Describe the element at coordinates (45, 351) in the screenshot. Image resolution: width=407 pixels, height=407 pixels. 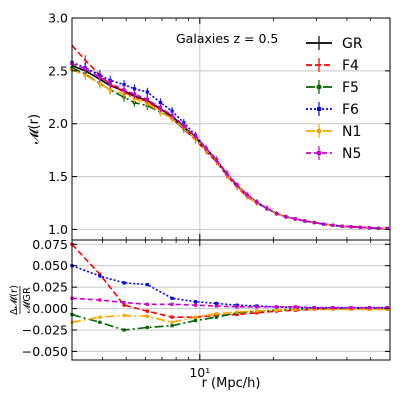
I see `bottom-y-tick-label: −0.050` at that location.